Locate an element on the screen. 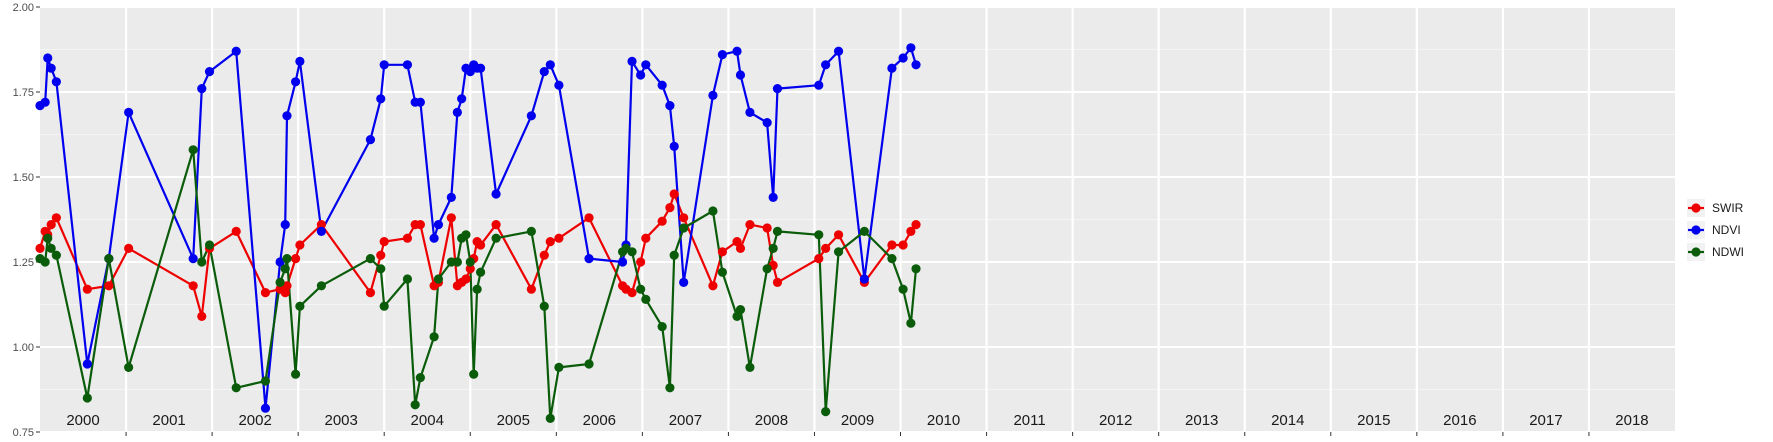 Image resolution: width=1773 pixels, height=442 pixels. year-label: 2001 is located at coordinates (168, 420).